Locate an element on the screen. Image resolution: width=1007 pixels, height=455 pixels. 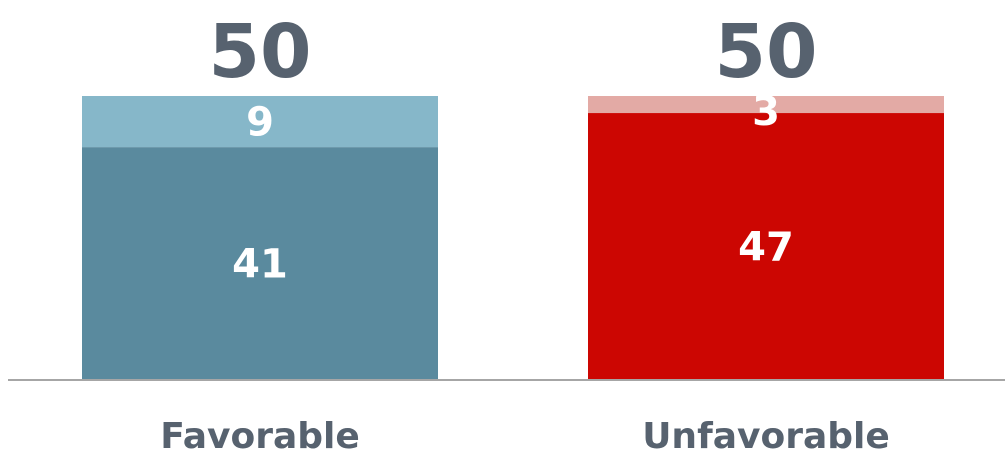
segment-label-unfavorable-base: 47 is located at coordinates (766, 248).